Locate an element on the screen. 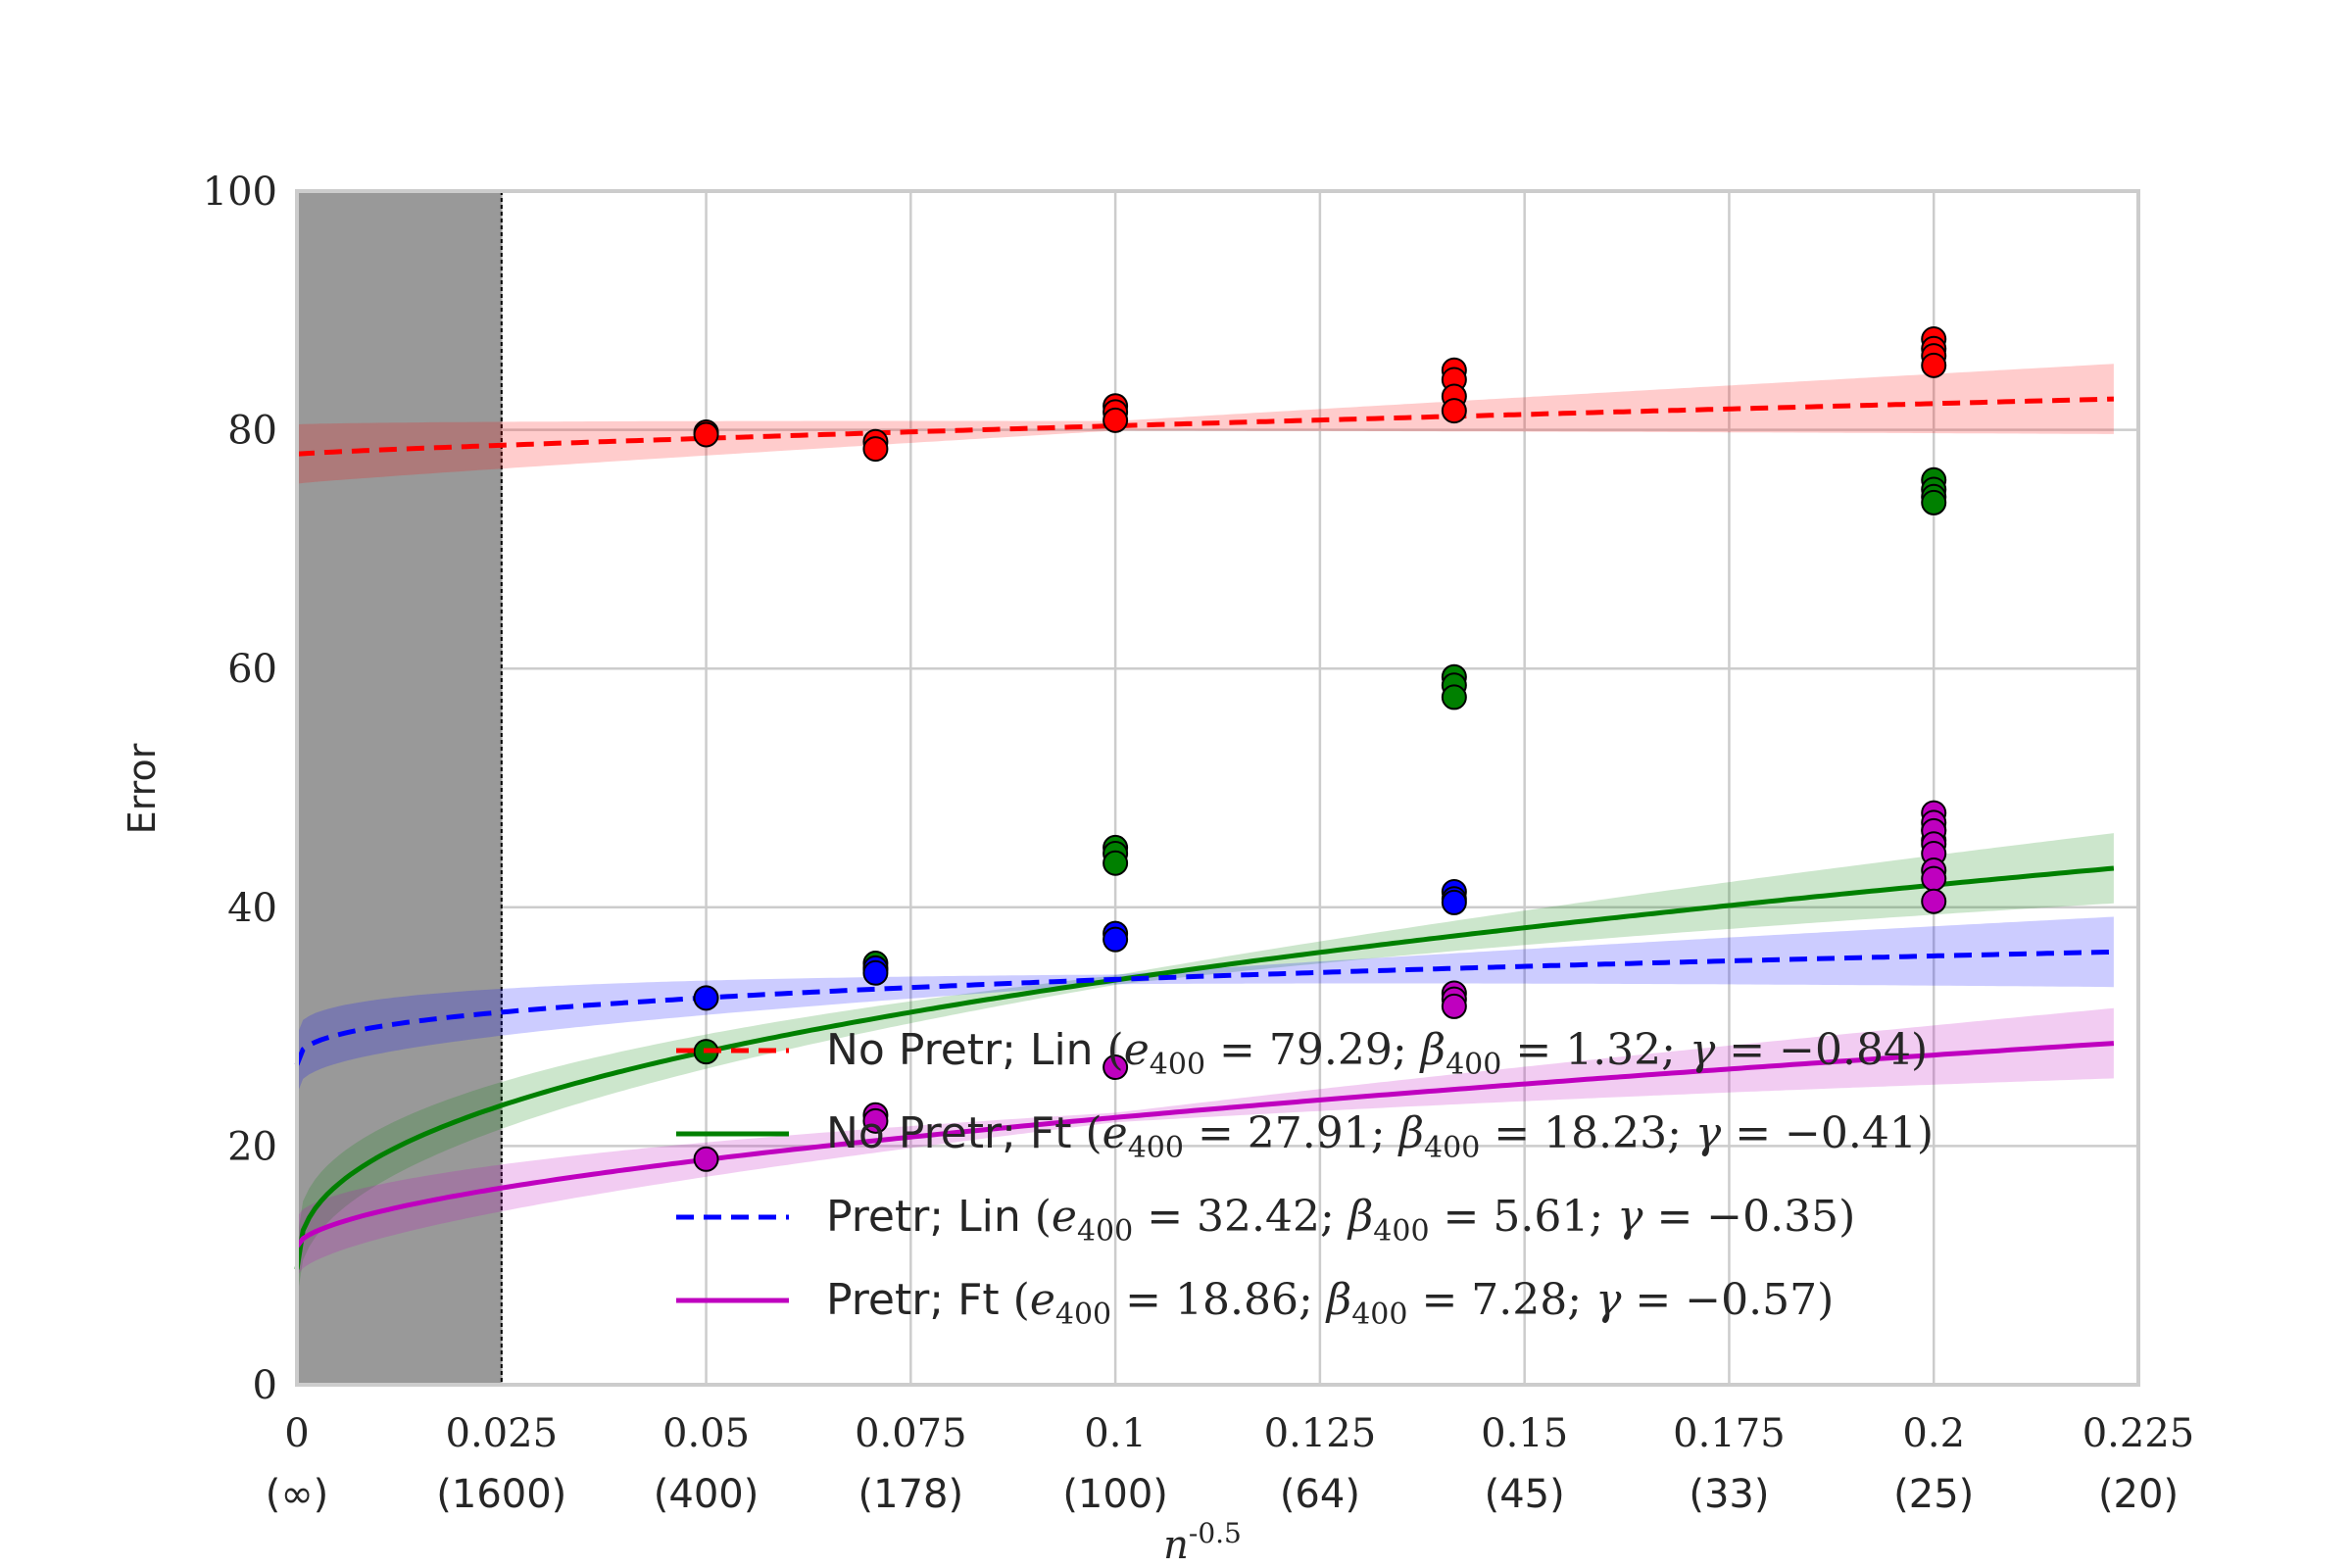 This screenshot has height=1568, width=2352. y-axis-label: Error is located at coordinates (142, 788).